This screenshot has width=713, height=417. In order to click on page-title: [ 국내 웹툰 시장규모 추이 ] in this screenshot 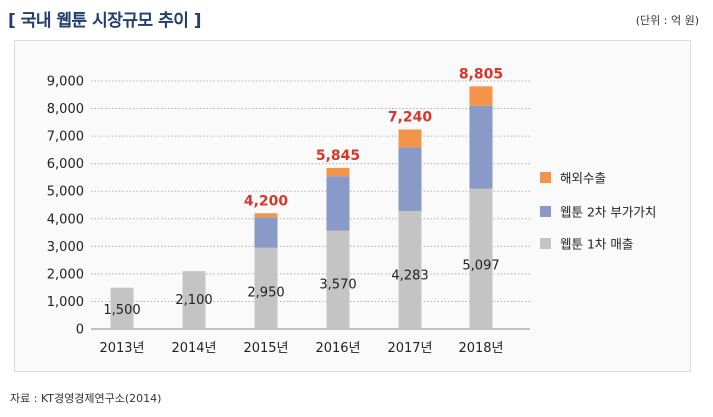, I will do `click(105, 21)`.